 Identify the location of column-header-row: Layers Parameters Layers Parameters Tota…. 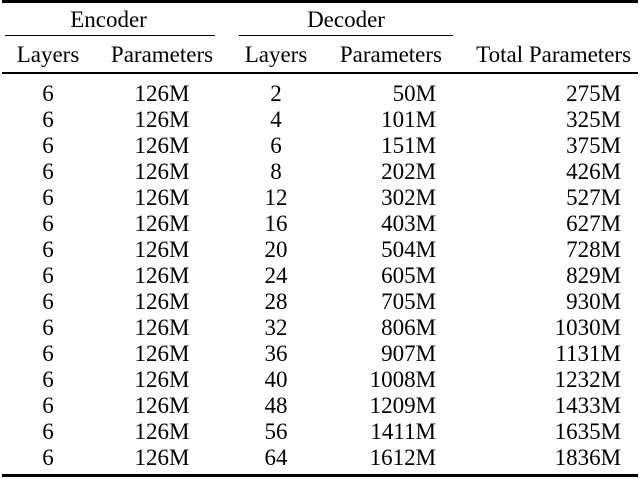
(320, 55).